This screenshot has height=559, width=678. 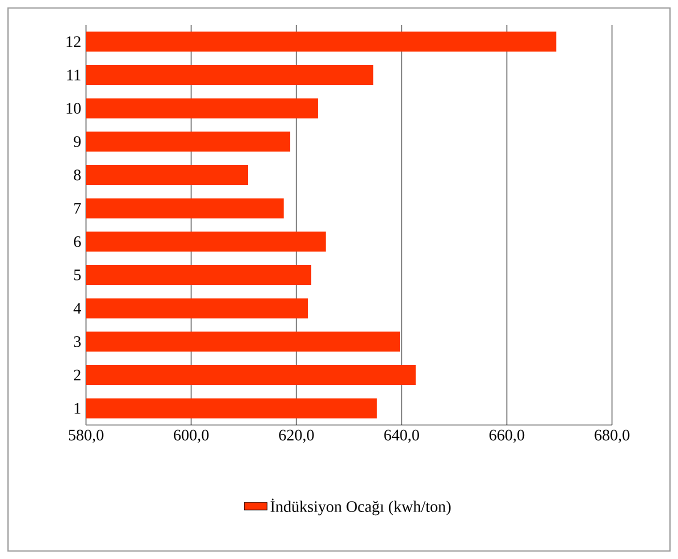 I want to click on x-tick-label: 660,0, so click(x=506, y=436).